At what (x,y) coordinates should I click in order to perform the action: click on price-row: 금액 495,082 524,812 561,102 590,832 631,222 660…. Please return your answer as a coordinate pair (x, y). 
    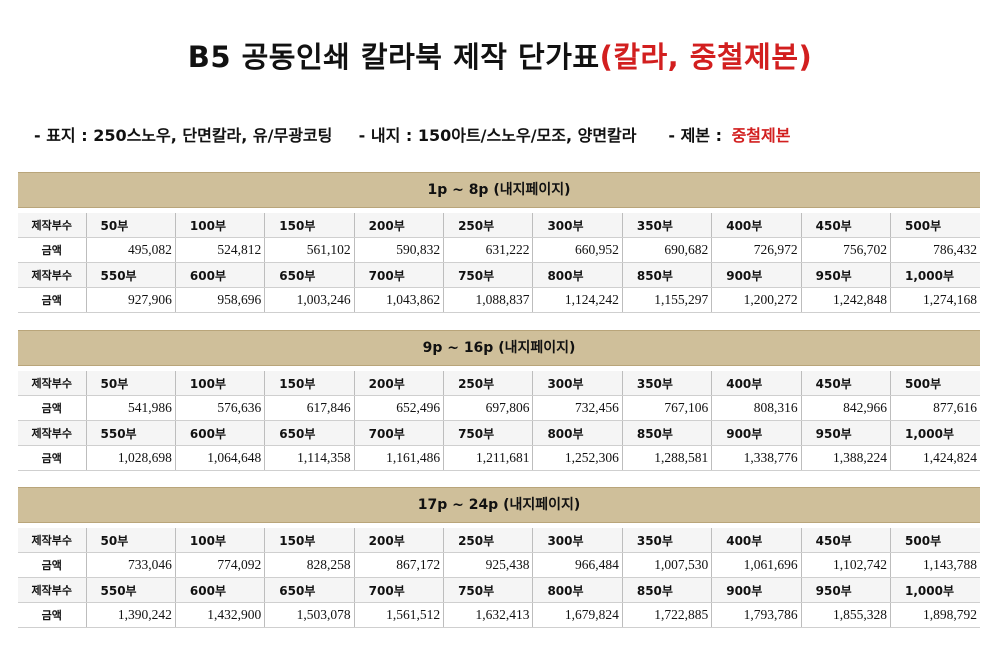
    Looking at the image, I should click on (499, 250).